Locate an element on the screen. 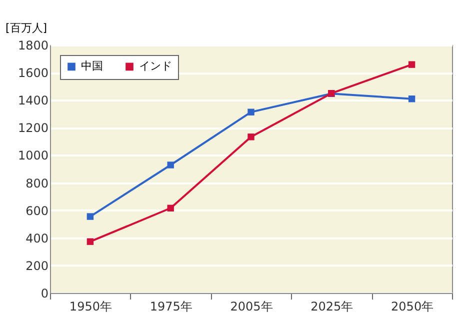 This screenshot has height=320, width=470. y-tick-label: 1000 is located at coordinates (33, 155).